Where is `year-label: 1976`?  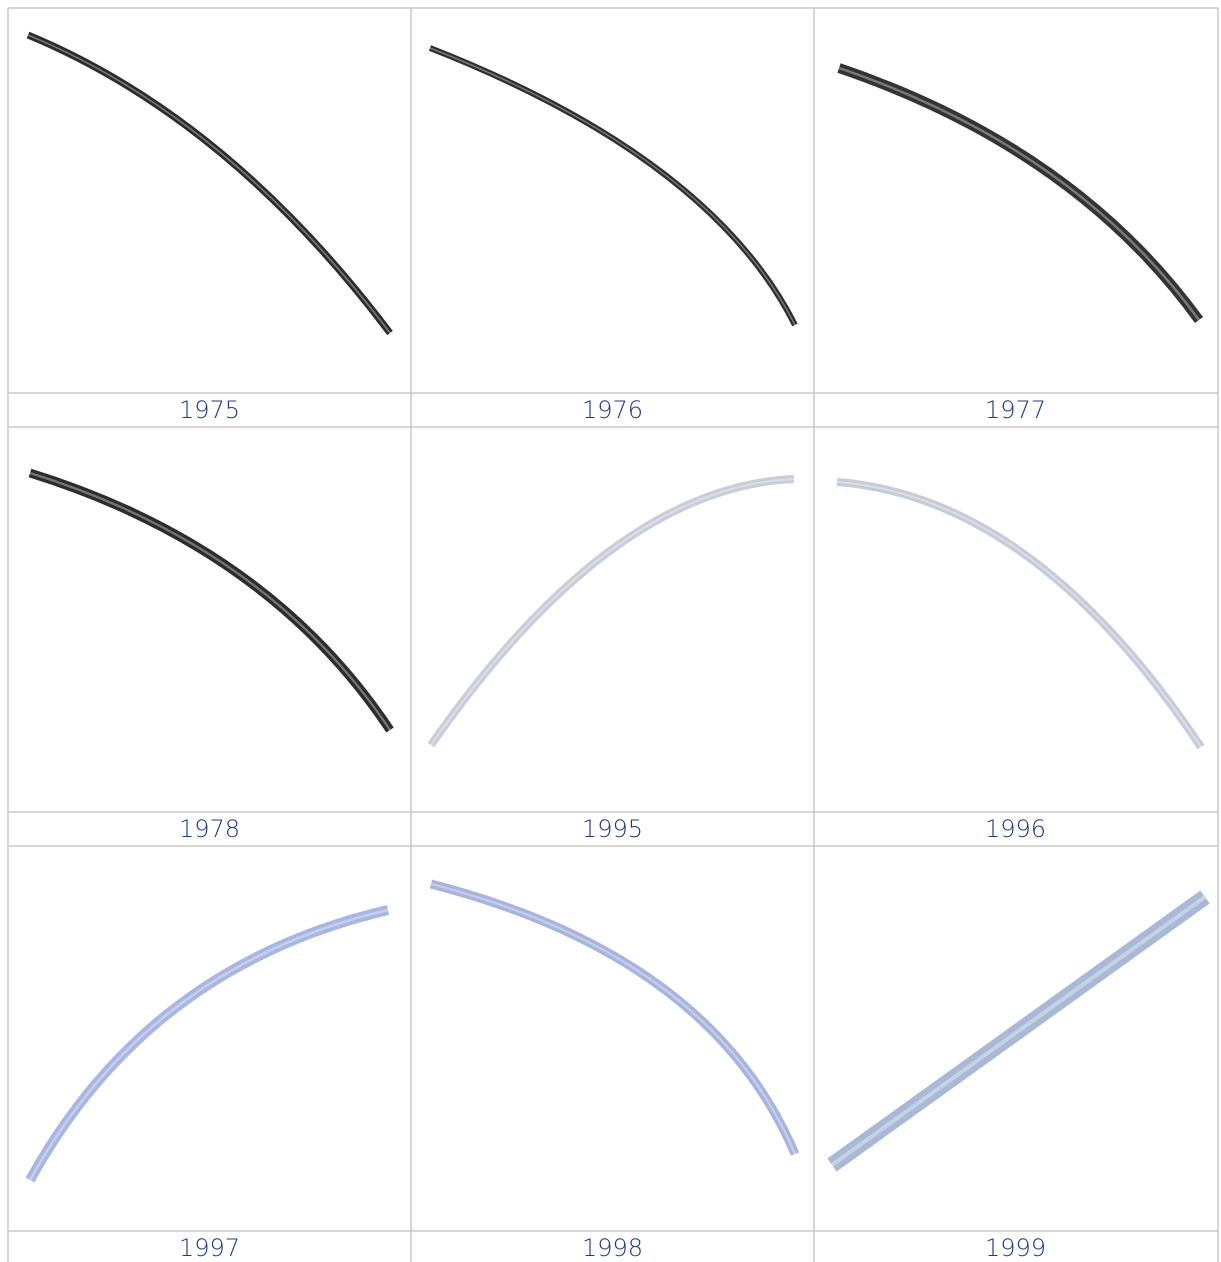
year-label: 1976 is located at coordinates (612, 410).